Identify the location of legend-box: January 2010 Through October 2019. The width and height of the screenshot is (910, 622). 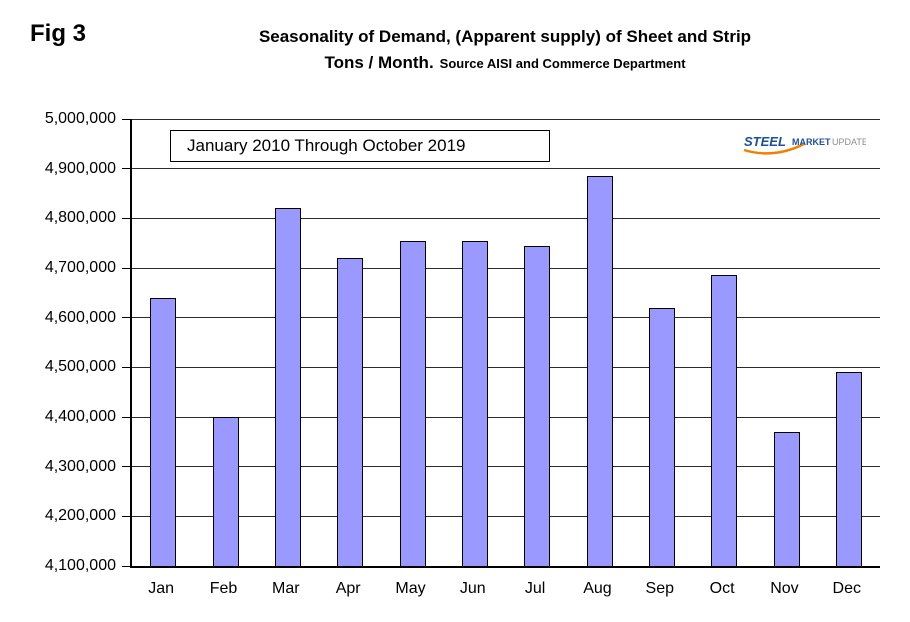
(360, 146).